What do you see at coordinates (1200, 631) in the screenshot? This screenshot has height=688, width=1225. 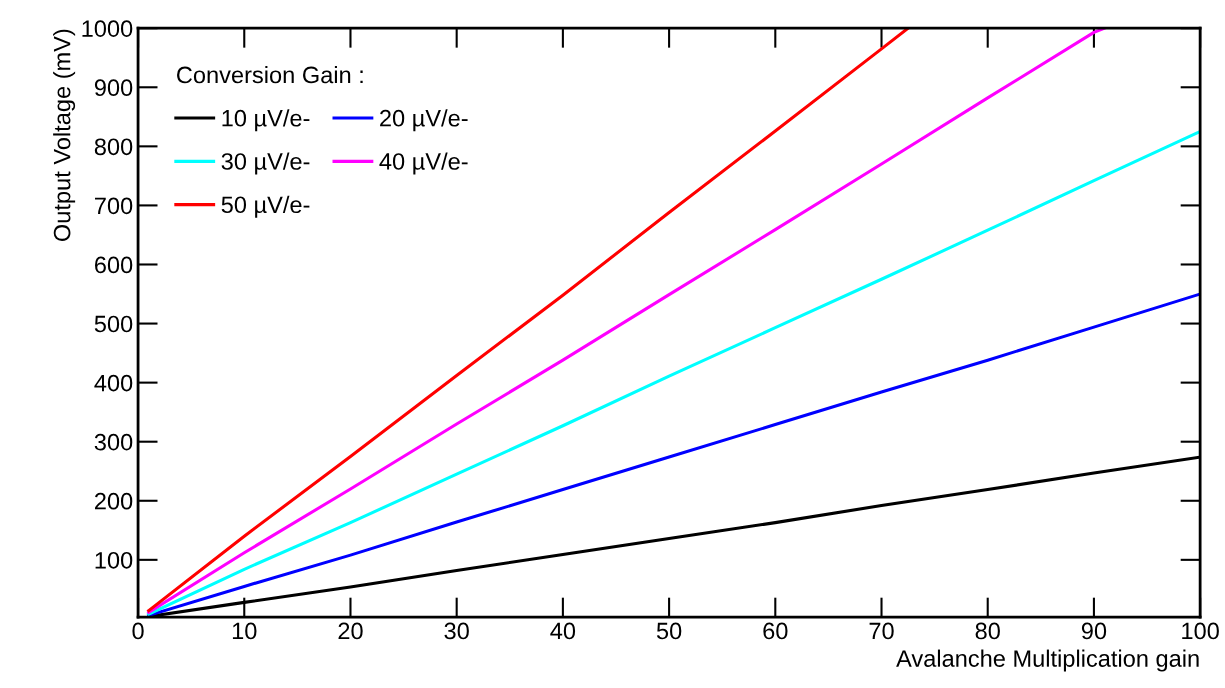 I see `x-tick-label: 100` at bounding box center [1200, 631].